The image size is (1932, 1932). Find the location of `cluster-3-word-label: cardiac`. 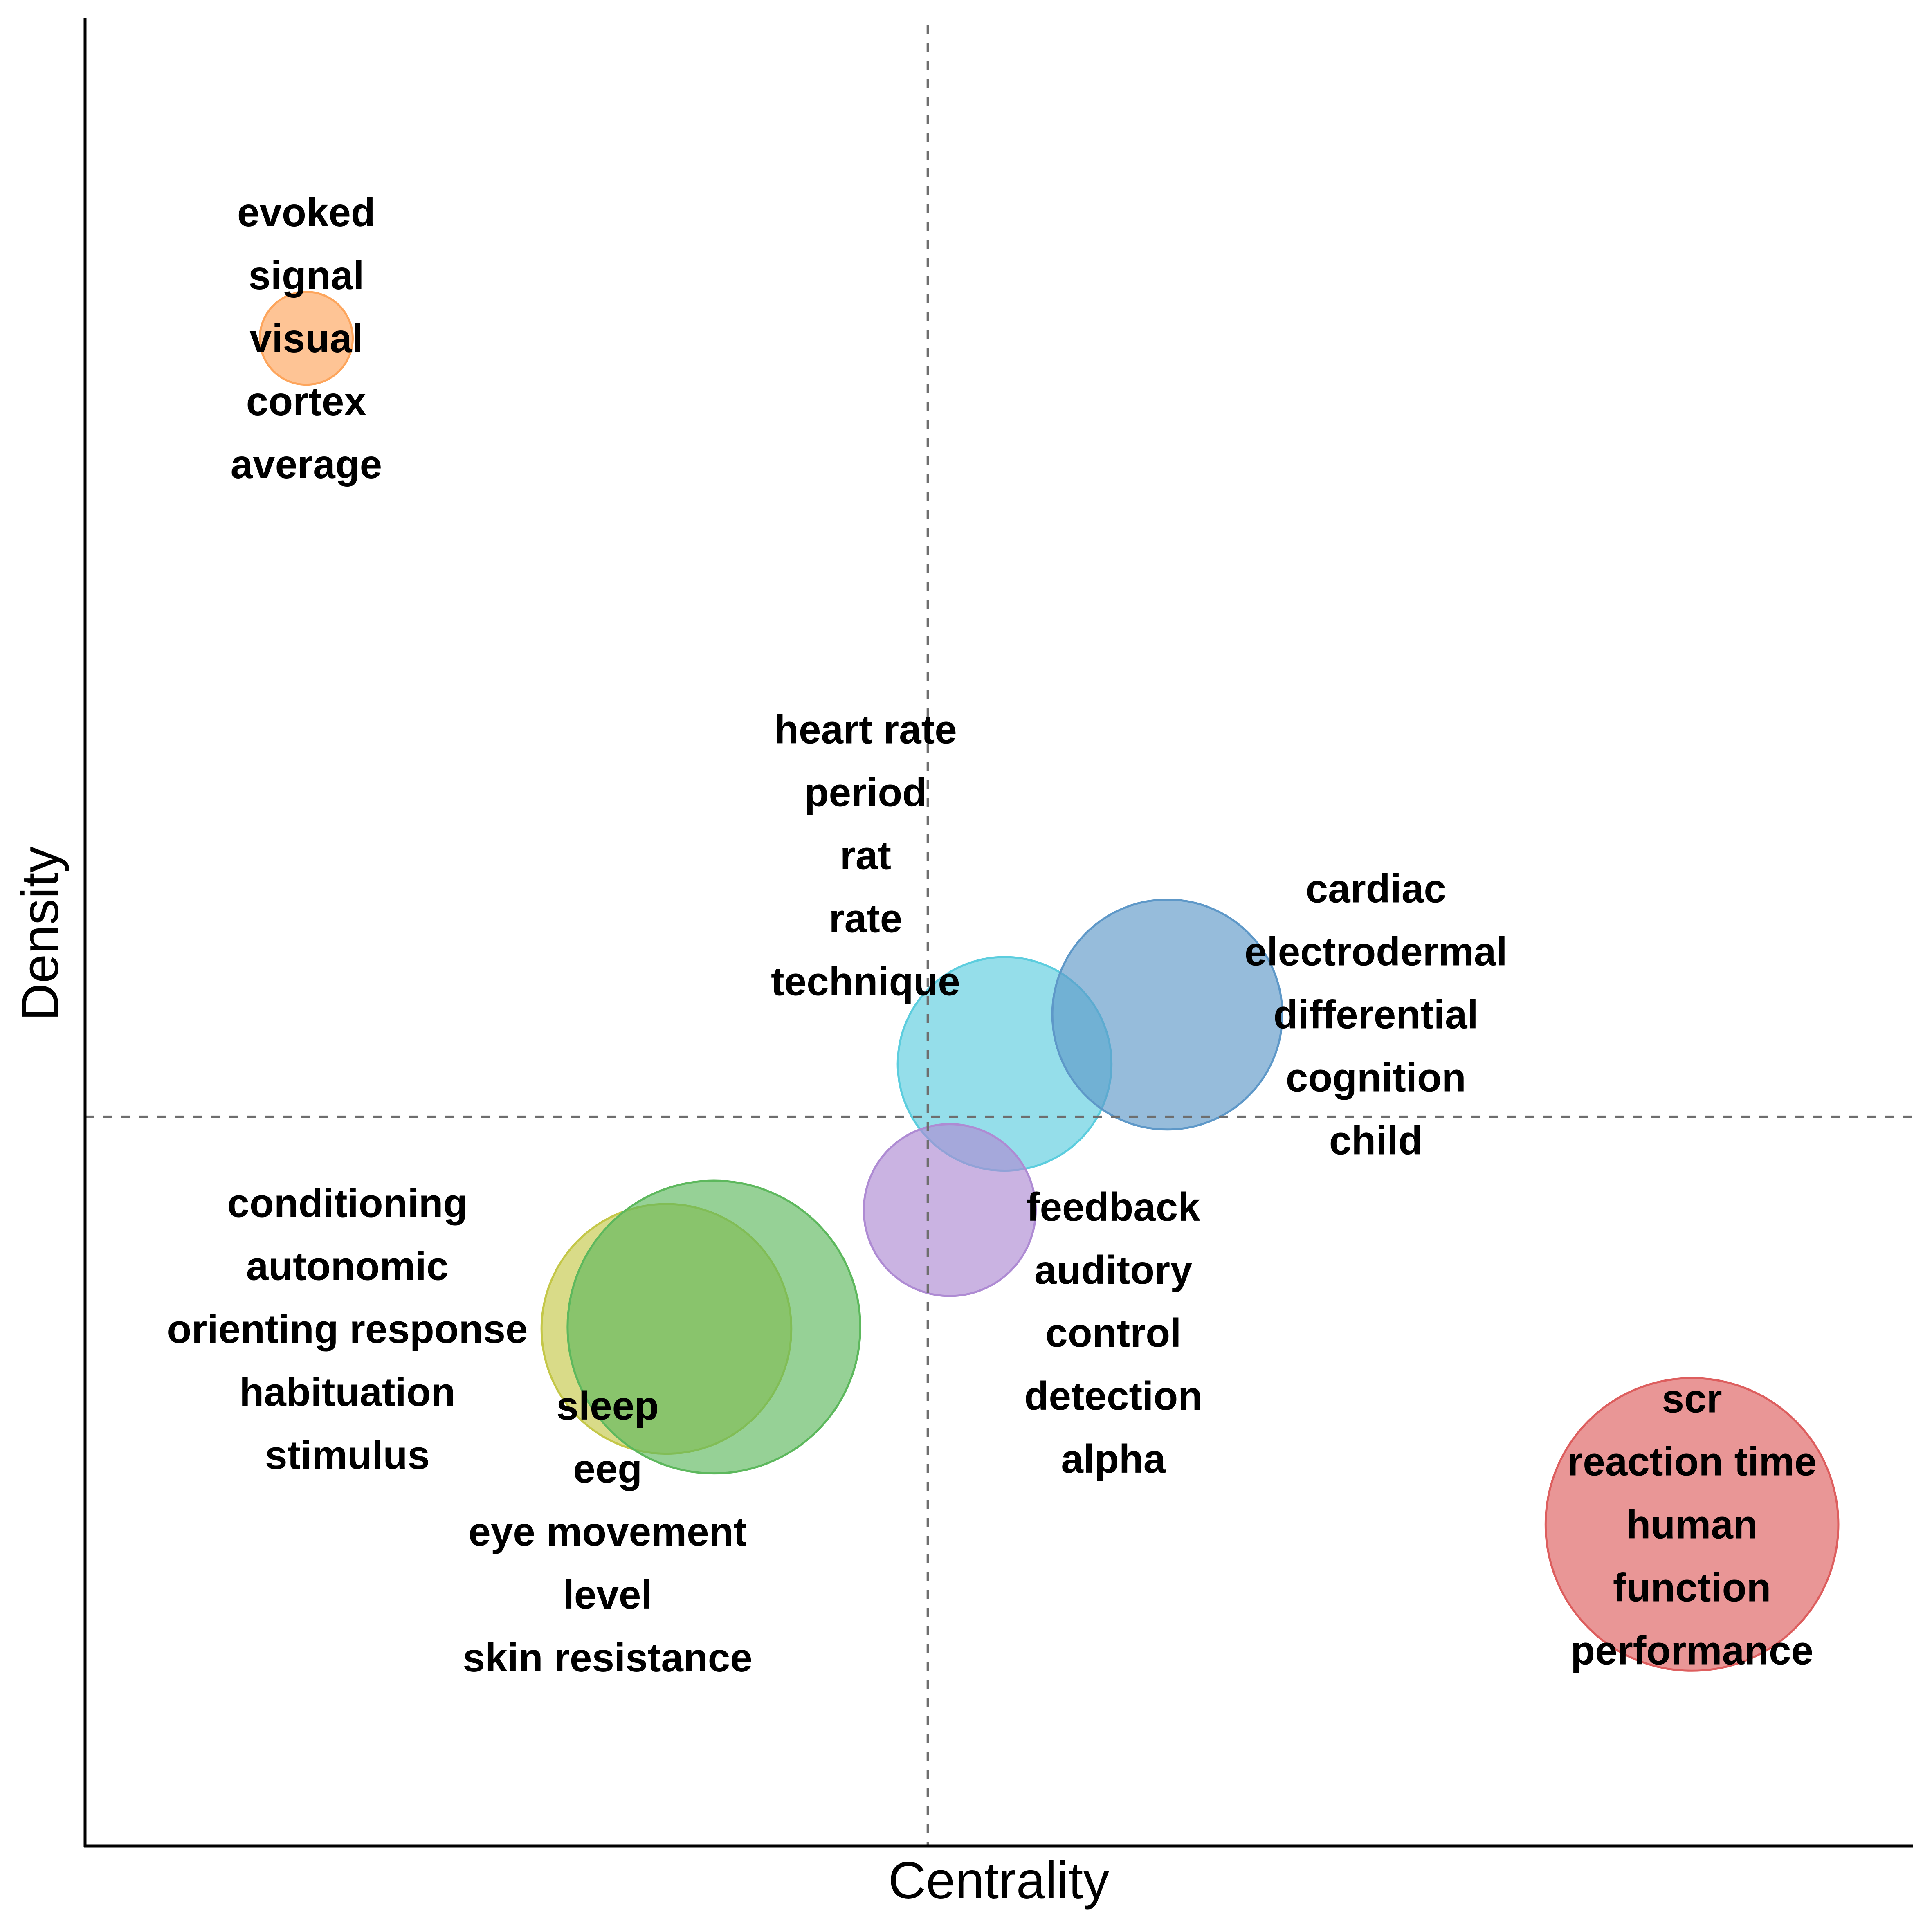

cluster-3-word-label: cardiac is located at coordinates (1376, 888).